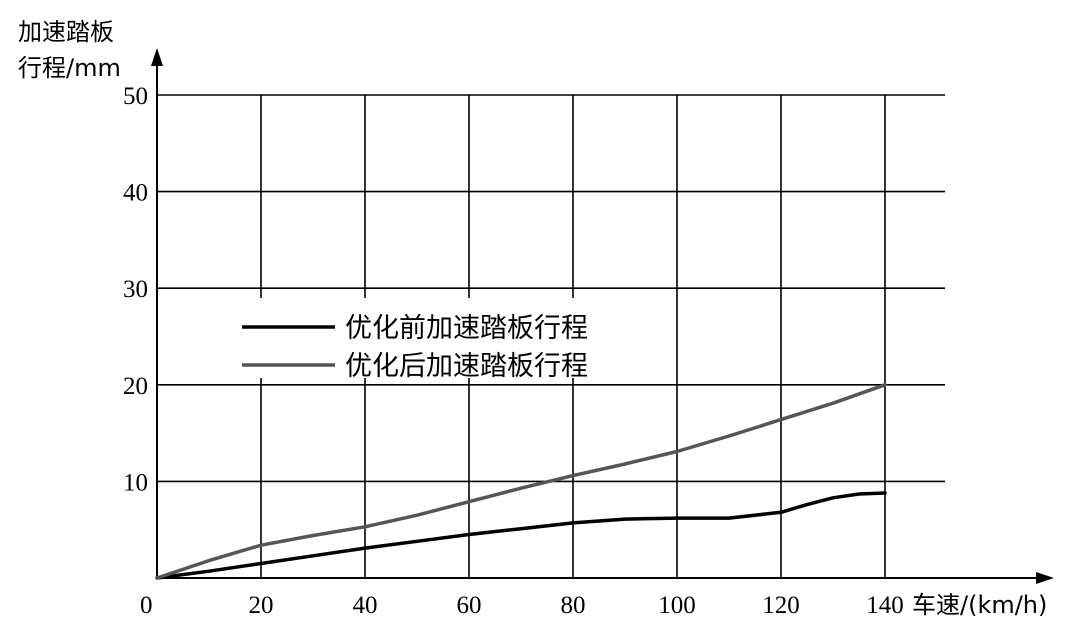 The height and width of the screenshot is (632, 1079). Describe the element at coordinates (261, 605) in the screenshot. I see `x-tick-label: 20` at that location.